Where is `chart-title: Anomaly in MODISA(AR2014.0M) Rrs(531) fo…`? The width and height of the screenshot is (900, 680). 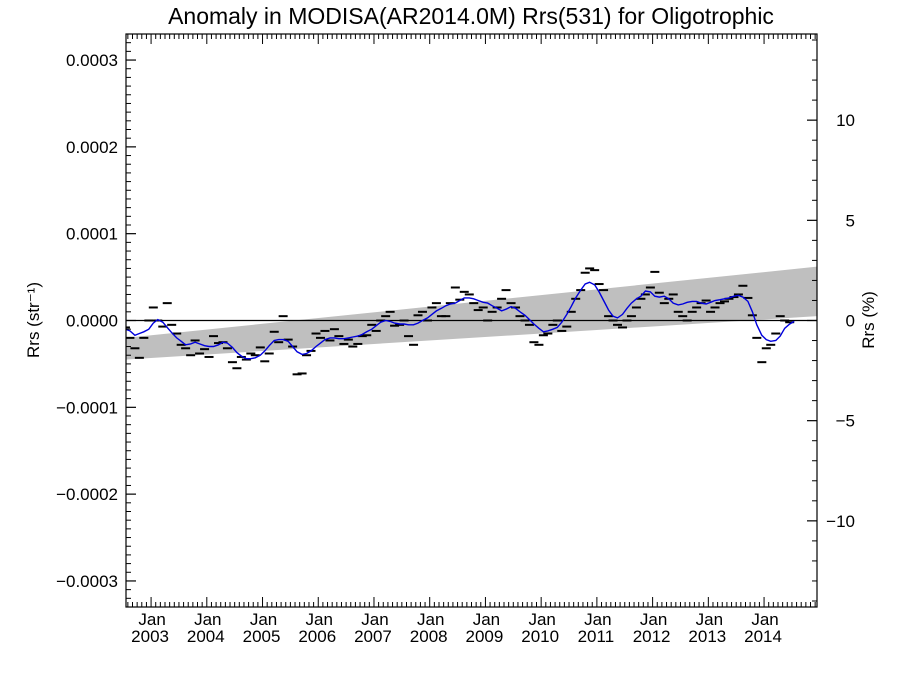
chart-title: Anomaly in MODISA(AR2014.0M) Rrs(531) fo… is located at coordinates (471, 16).